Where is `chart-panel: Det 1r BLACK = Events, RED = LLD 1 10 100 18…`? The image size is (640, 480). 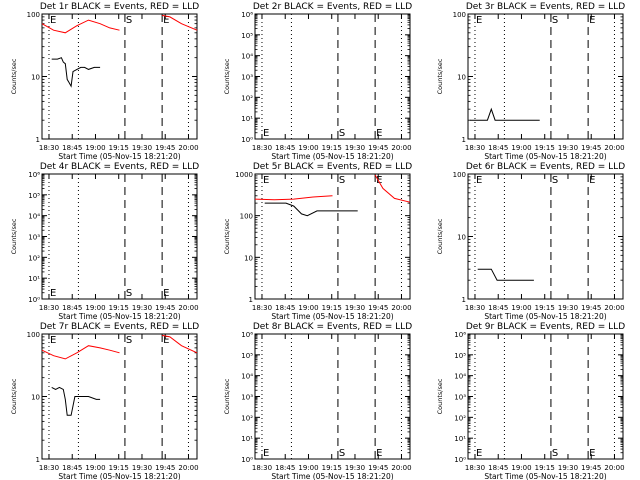 chart-panel: Det 1r BLACK = Events, RED = LLD 1 10 100 18… is located at coordinates (104, 81).